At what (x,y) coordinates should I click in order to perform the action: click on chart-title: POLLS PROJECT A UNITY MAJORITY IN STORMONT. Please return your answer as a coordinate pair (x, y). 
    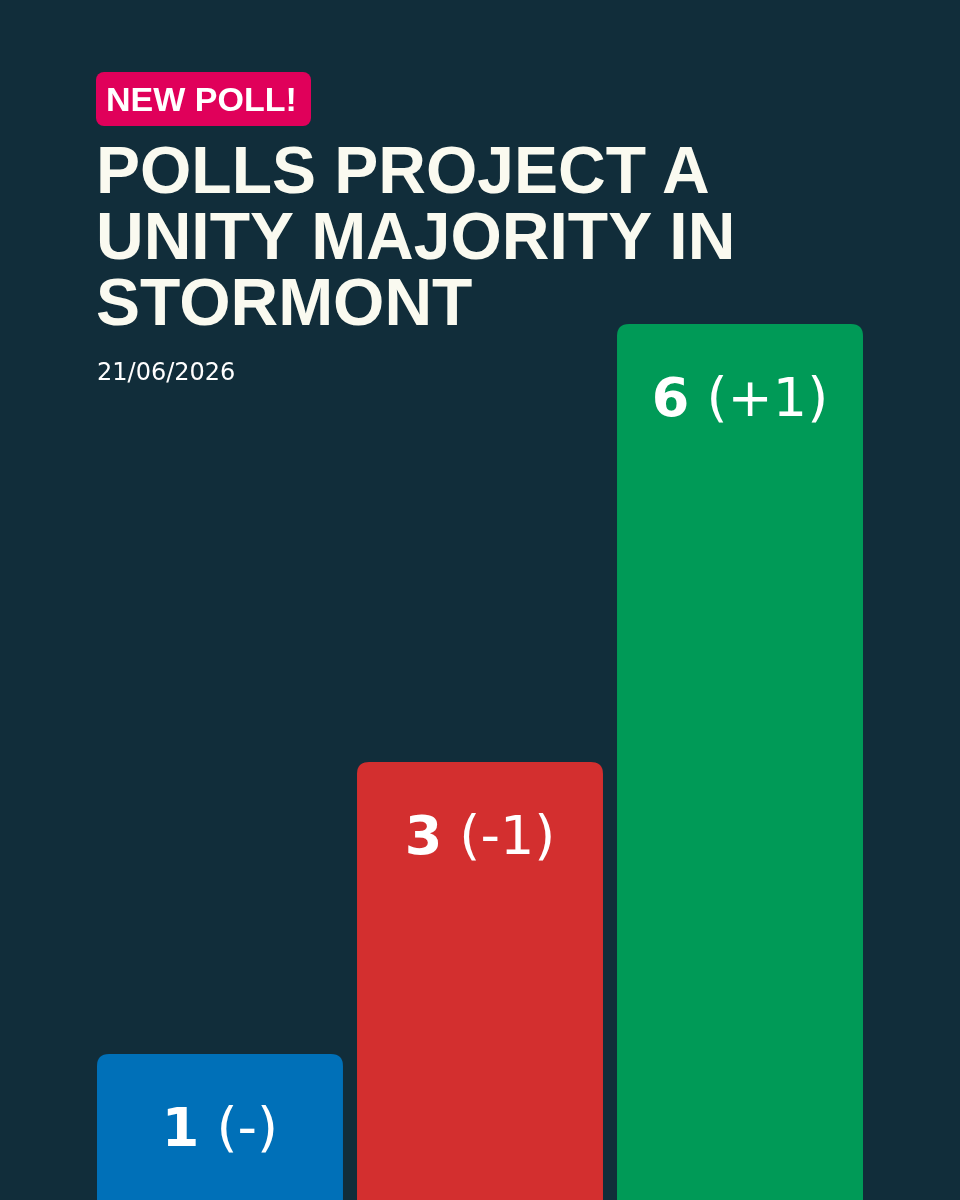
    Looking at the image, I should click on (416, 236).